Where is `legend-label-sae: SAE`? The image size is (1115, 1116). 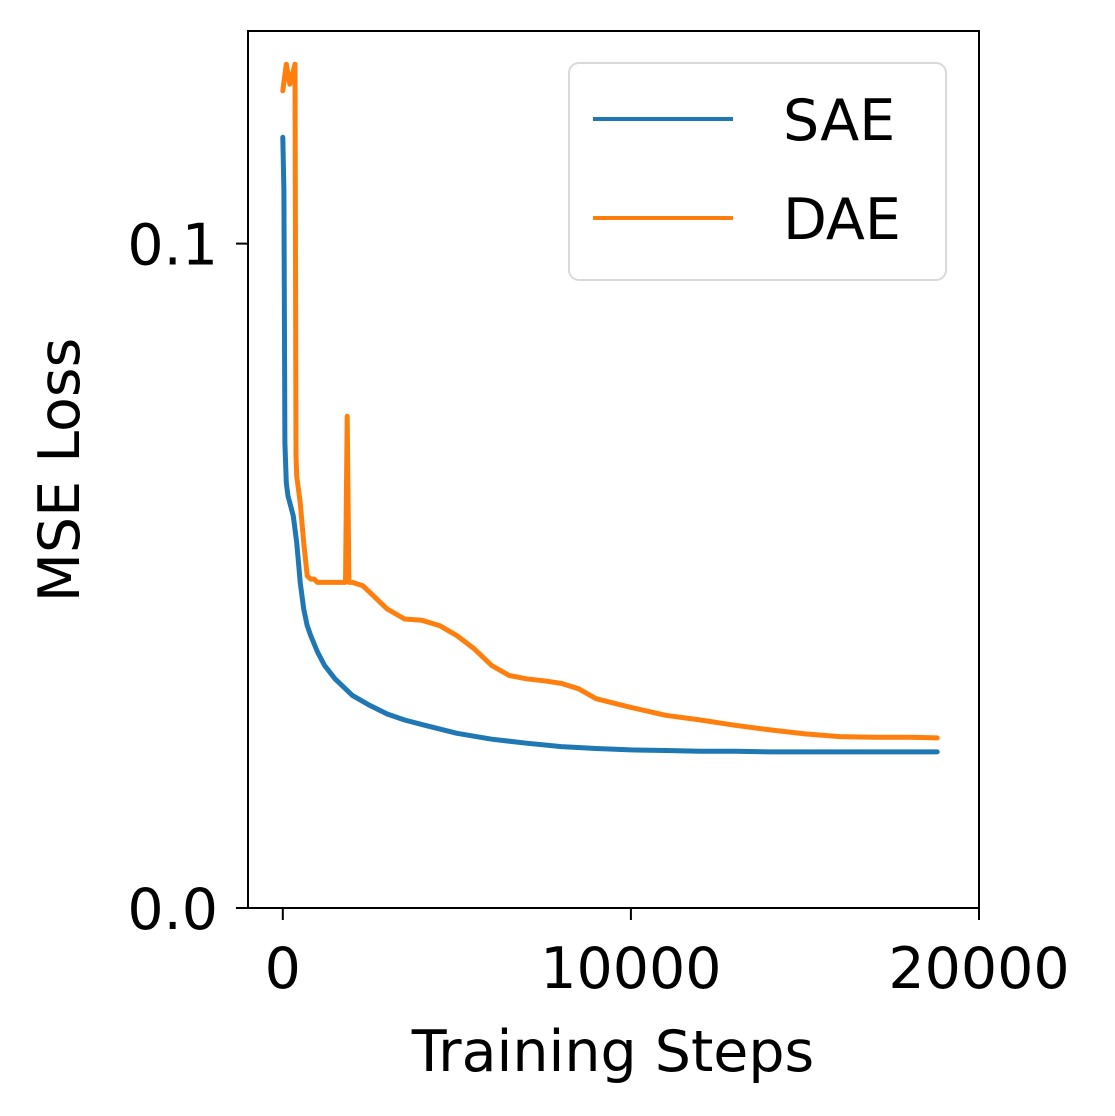
legend-label-sae: SAE is located at coordinates (839, 121).